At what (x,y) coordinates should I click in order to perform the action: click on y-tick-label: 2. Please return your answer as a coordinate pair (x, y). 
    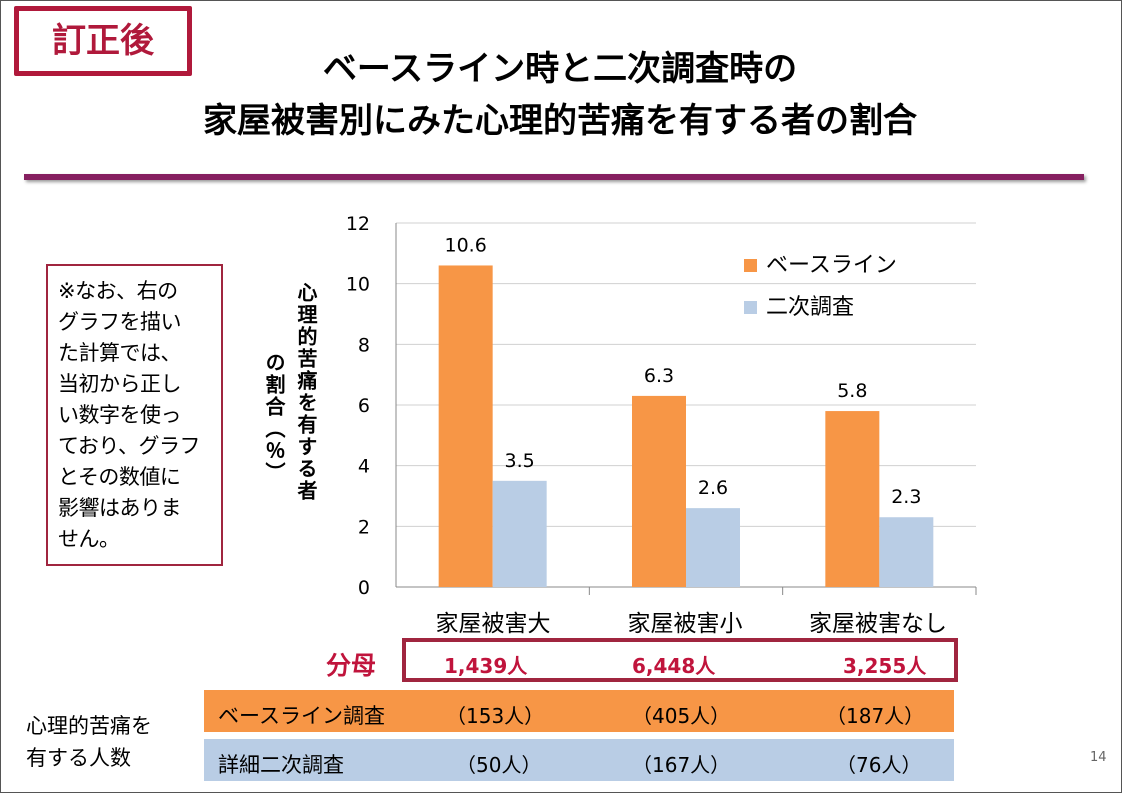
    Looking at the image, I should click on (364, 527).